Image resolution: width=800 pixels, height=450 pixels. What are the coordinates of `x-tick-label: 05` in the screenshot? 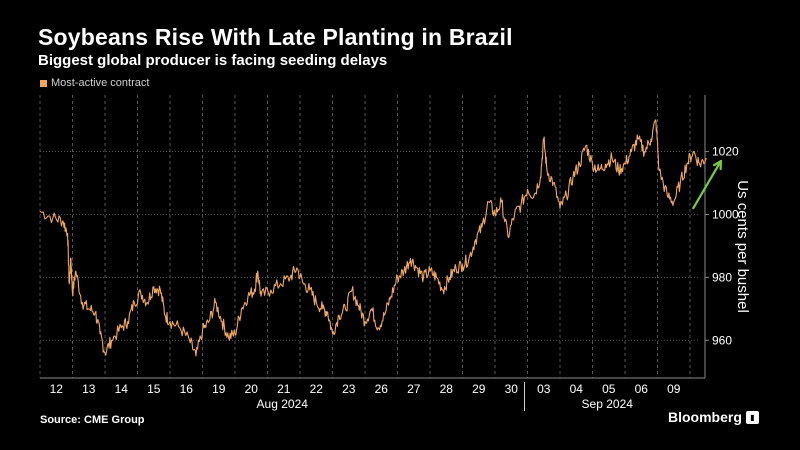 It's located at (609, 389).